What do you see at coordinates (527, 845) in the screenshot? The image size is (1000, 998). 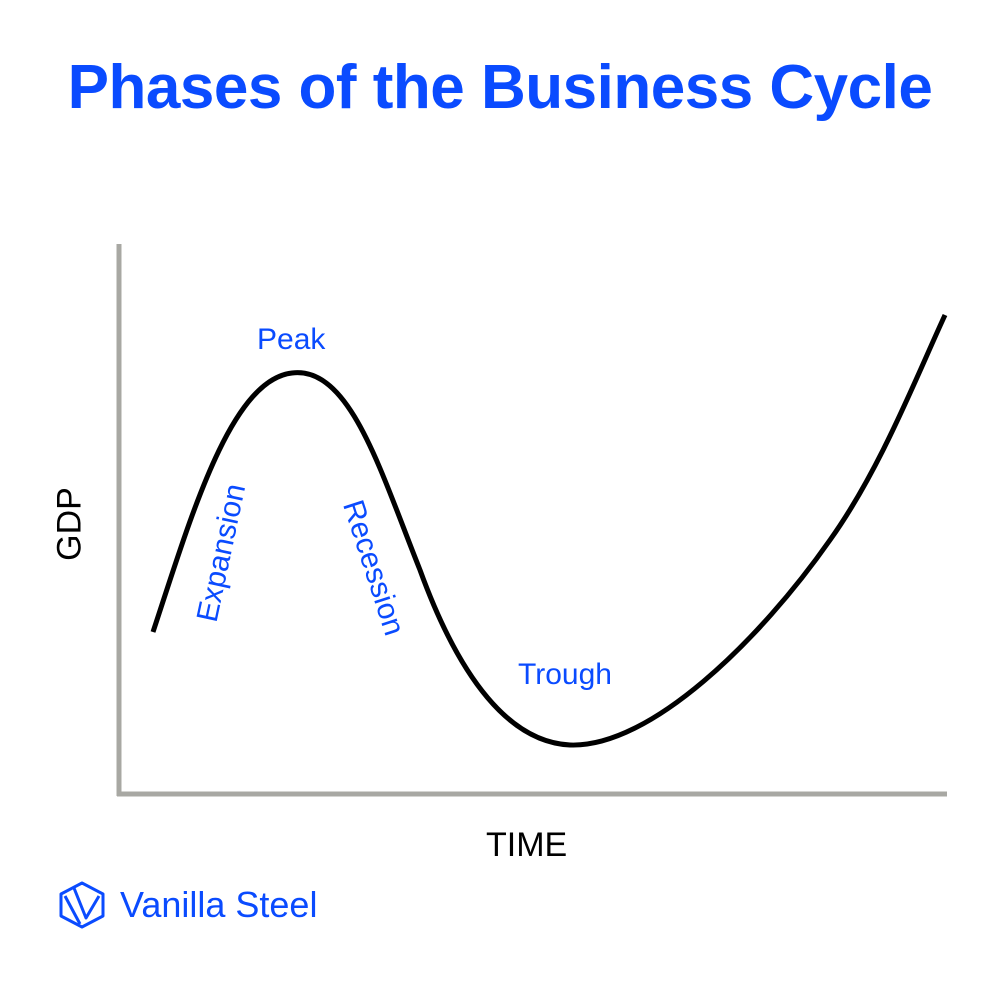 I see `x-axis-label: TIME` at bounding box center [527, 845].